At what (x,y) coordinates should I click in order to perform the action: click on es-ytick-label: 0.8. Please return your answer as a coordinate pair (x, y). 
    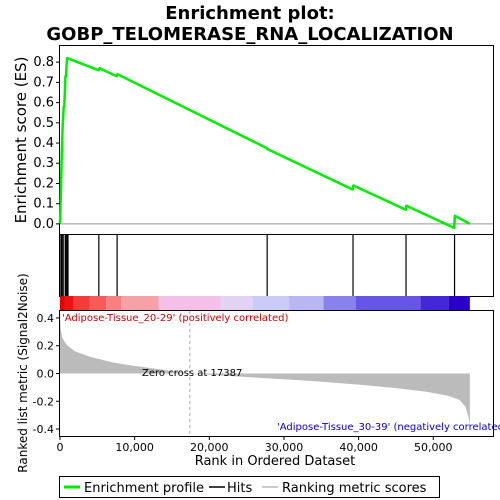
    Looking at the image, I should click on (43, 62).